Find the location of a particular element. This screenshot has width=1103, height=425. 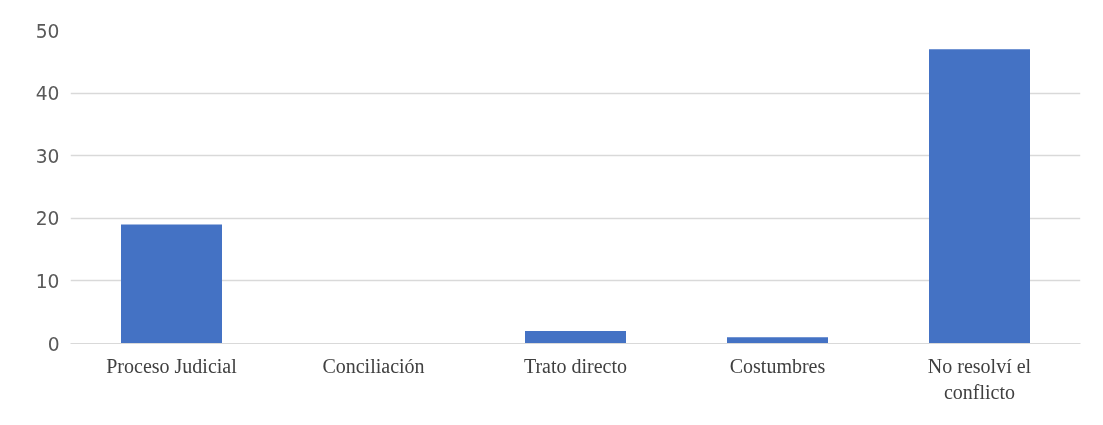

y-tick-label: 0 is located at coordinates (53, 344).